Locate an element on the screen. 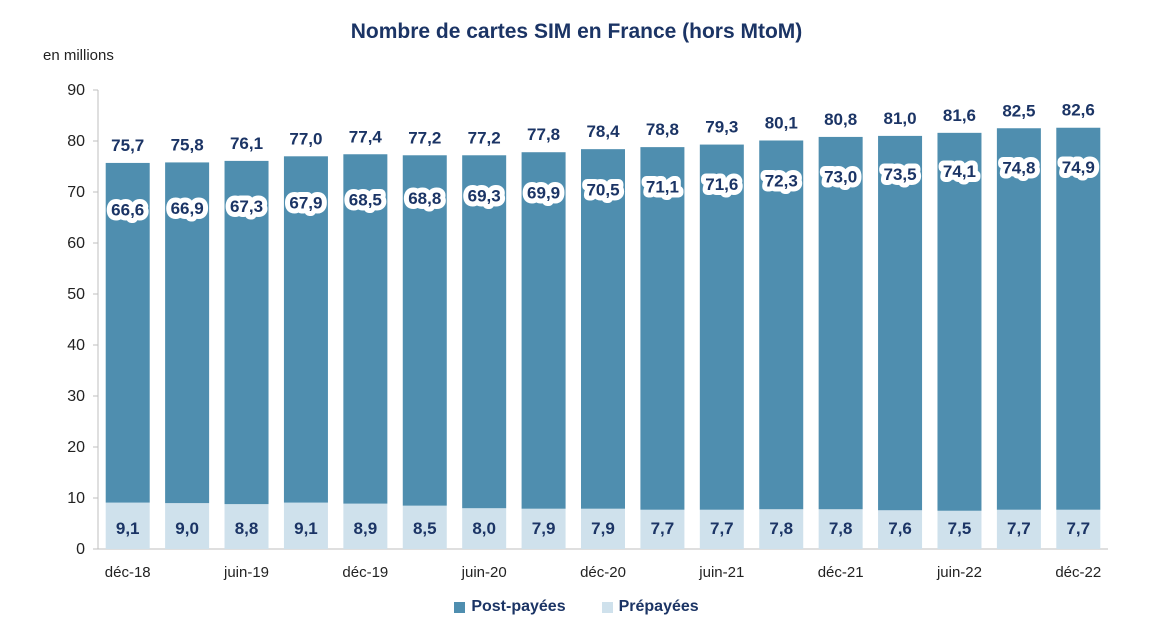 This screenshot has height=642, width=1153. data-label-total: 77,0 is located at coordinates (305, 138).